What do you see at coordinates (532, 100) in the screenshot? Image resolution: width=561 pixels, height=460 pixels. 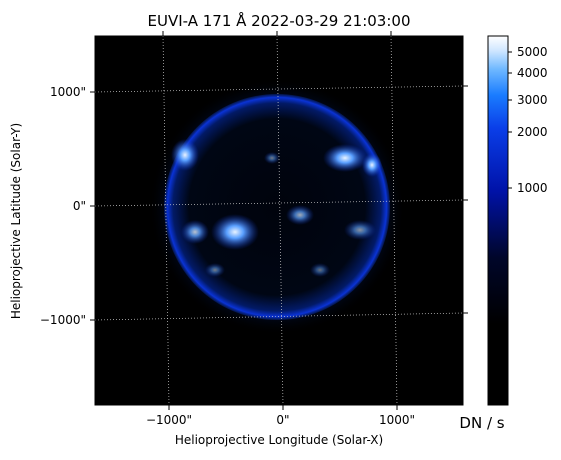 I see `colorbar-tick-label: 3000` at bounding box center [532, 100].